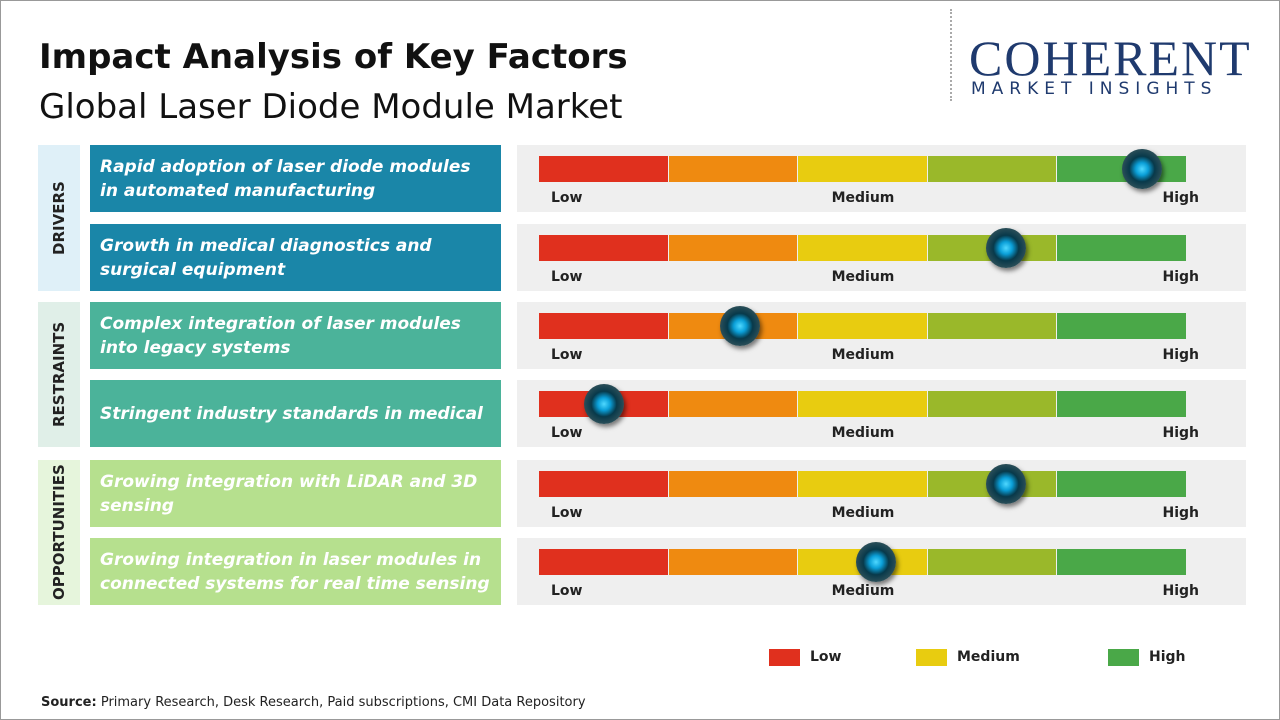 Image resolution: width=1280 pixels, height=720 pixels. What do you see at coordinates (59, 532) in the screenshot?
I see `group-label: OPPORTUNITIES` at bounding box center [59, 532].